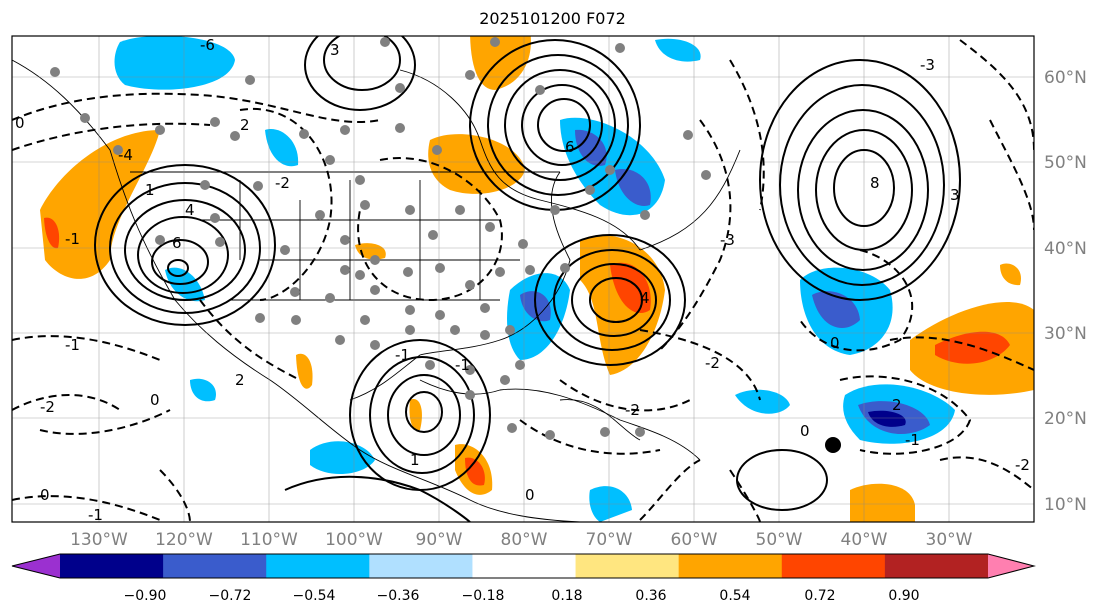 The width and height of the screenshot is (1105, 615). I want to click on lon-label: 40°W, so click(864, 540).